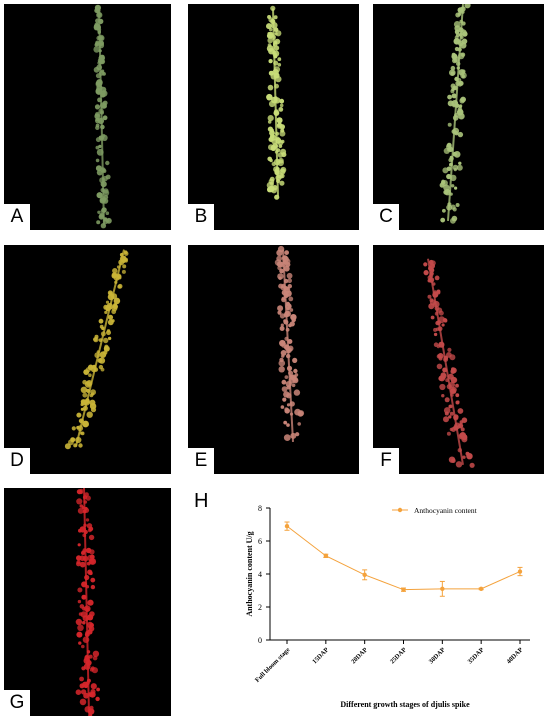  I want to click on legend-marker, so click(400, 510).